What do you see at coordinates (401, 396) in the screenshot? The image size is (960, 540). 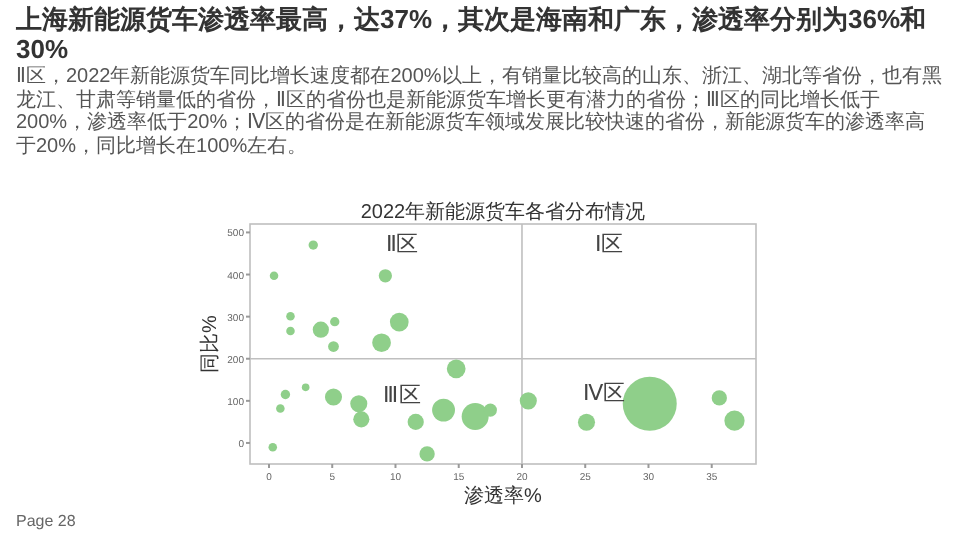 I see `annotation: Ⅲ区` at bounding box center [401, 396].